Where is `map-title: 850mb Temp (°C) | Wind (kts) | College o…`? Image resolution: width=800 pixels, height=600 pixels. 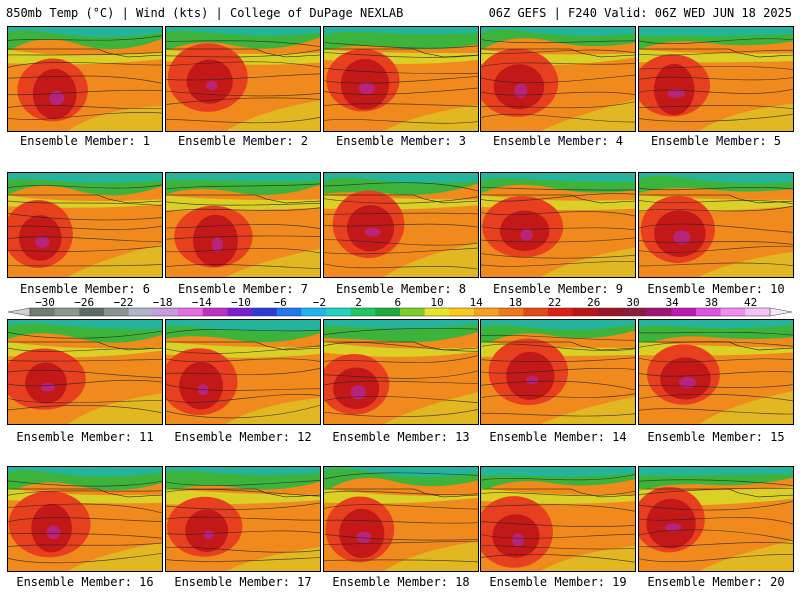
map-title: 850mb Temp (°C) | Wind (kts) | College o… is located at coordinates (205, 13).